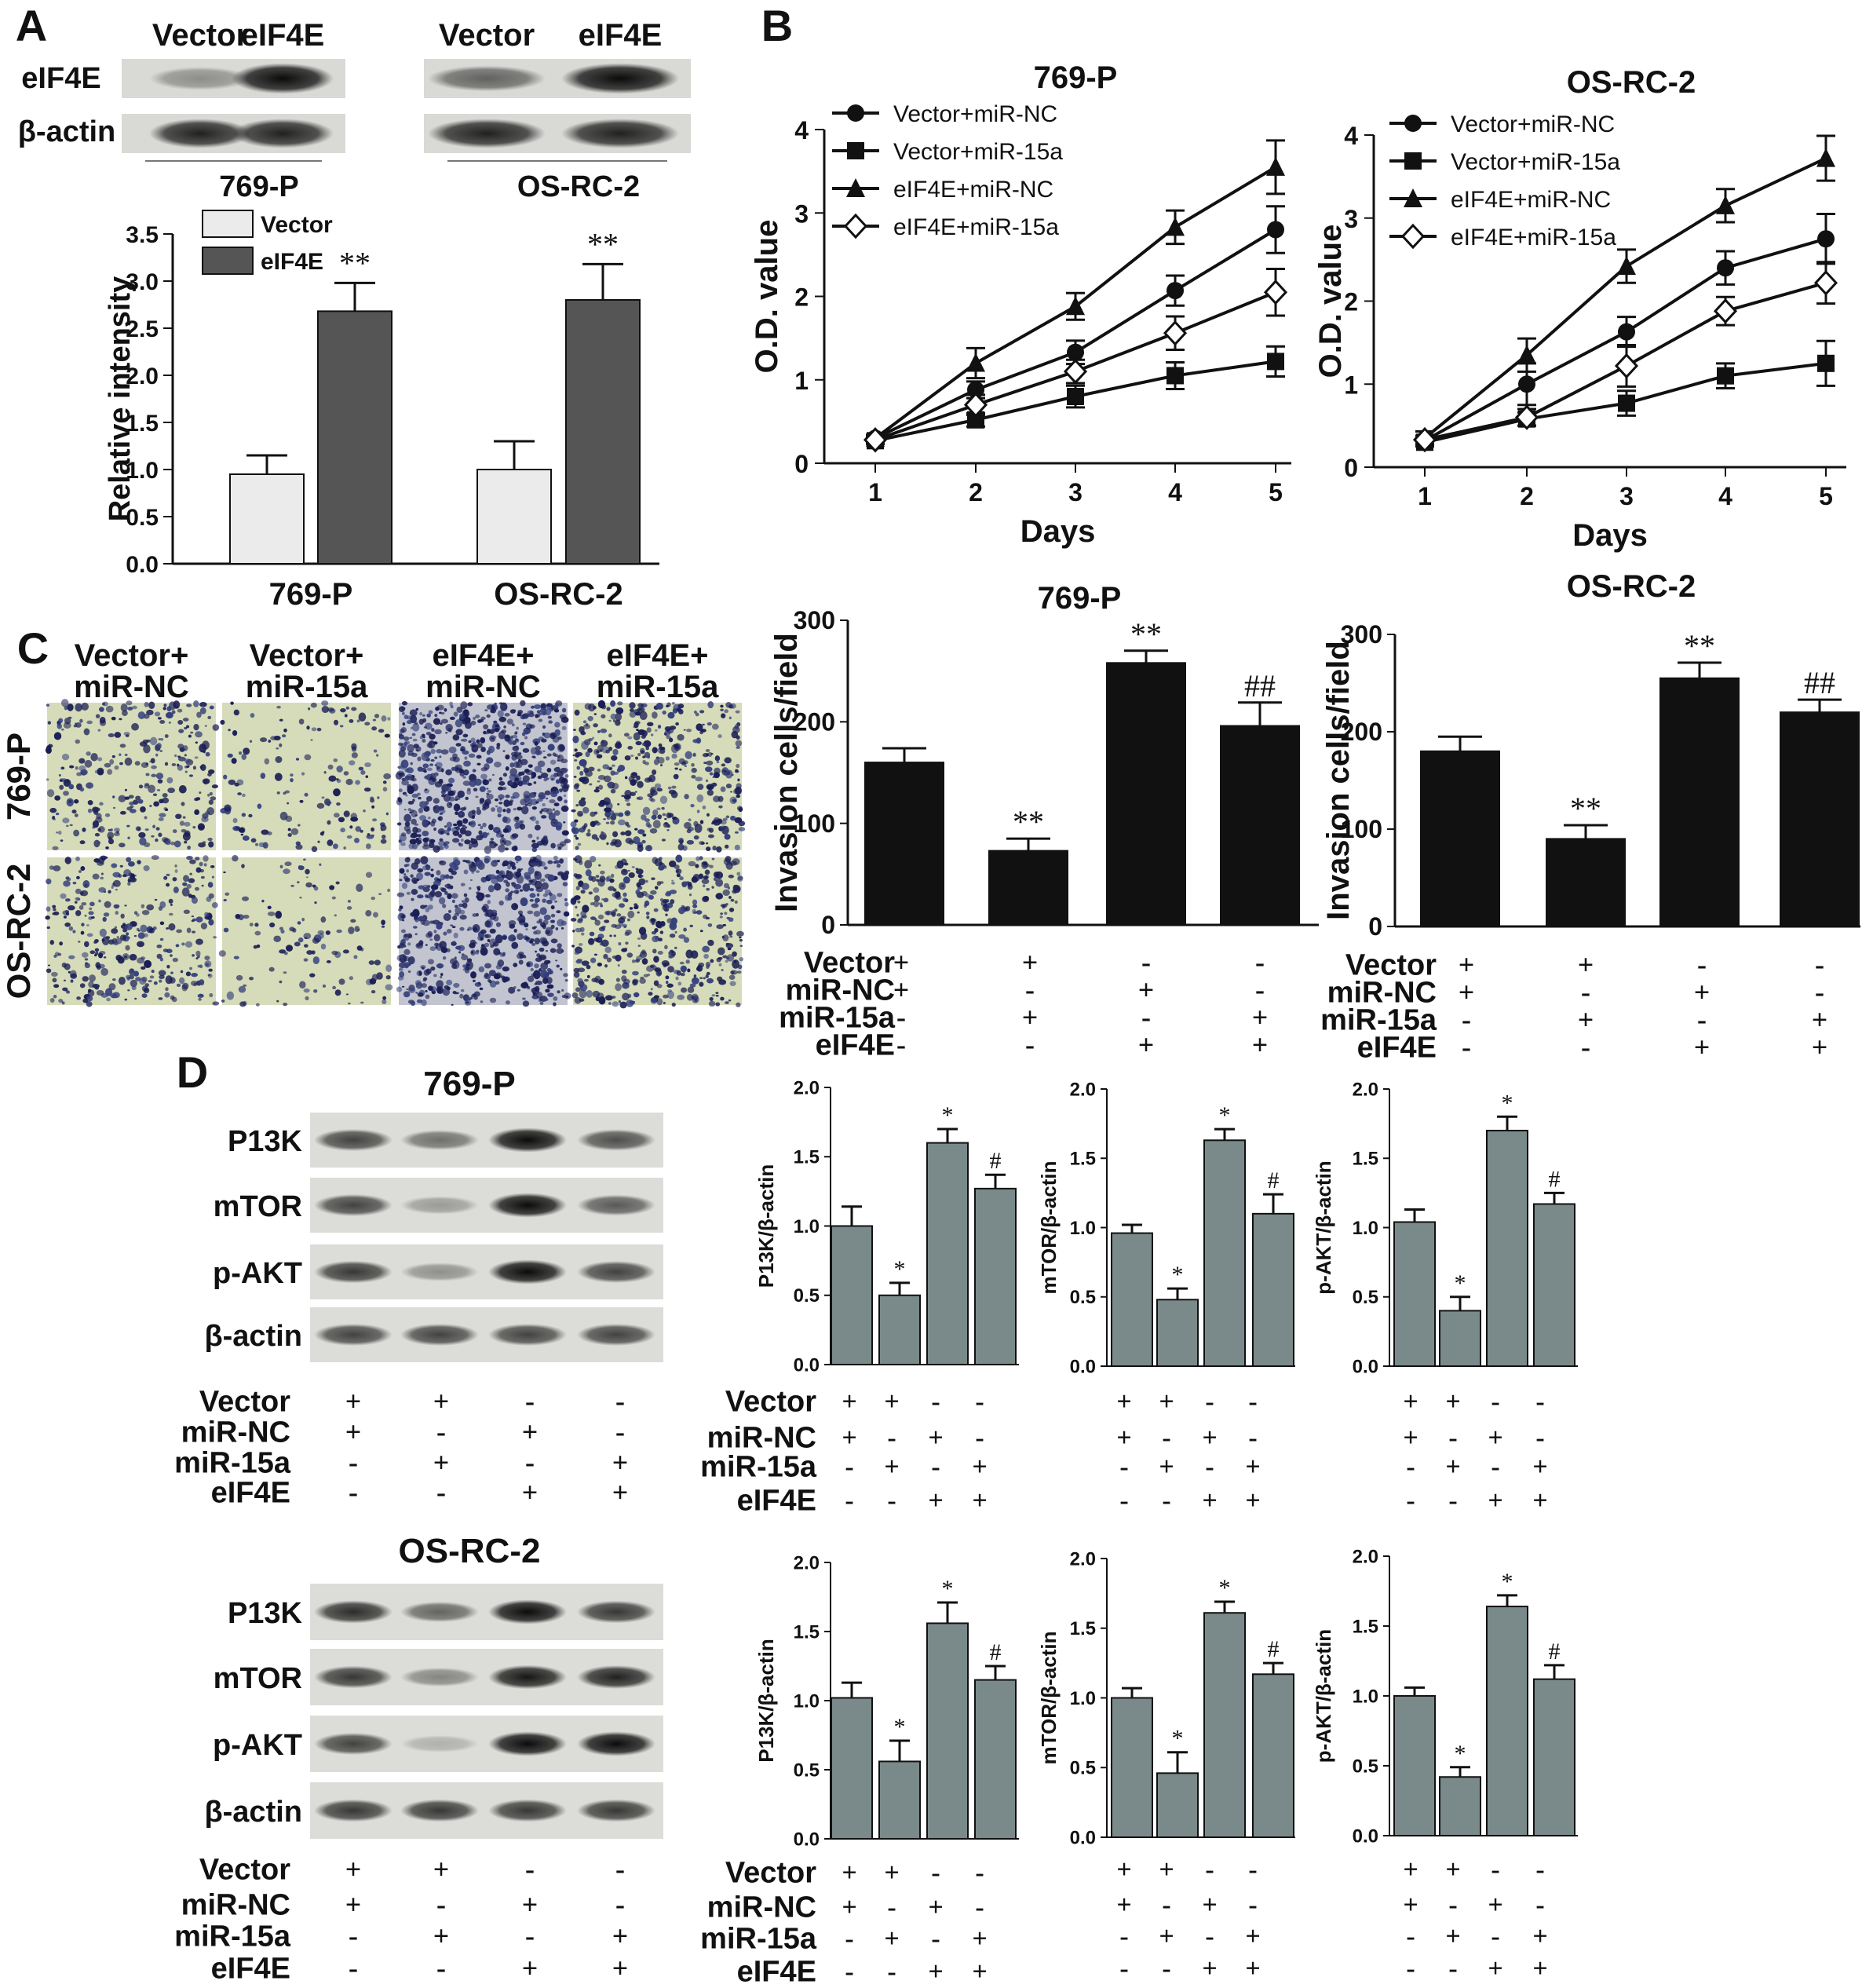  Describe the element at coordinates (142, 518) in the screenshot. I see `y-tick-label: 0.5` at that location.